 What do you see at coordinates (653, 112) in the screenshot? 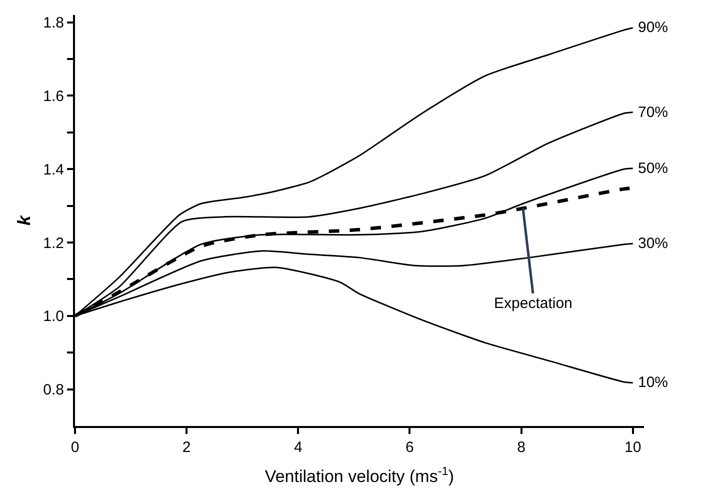
I see `series-label: 70%` at bounding box center [653, 112].